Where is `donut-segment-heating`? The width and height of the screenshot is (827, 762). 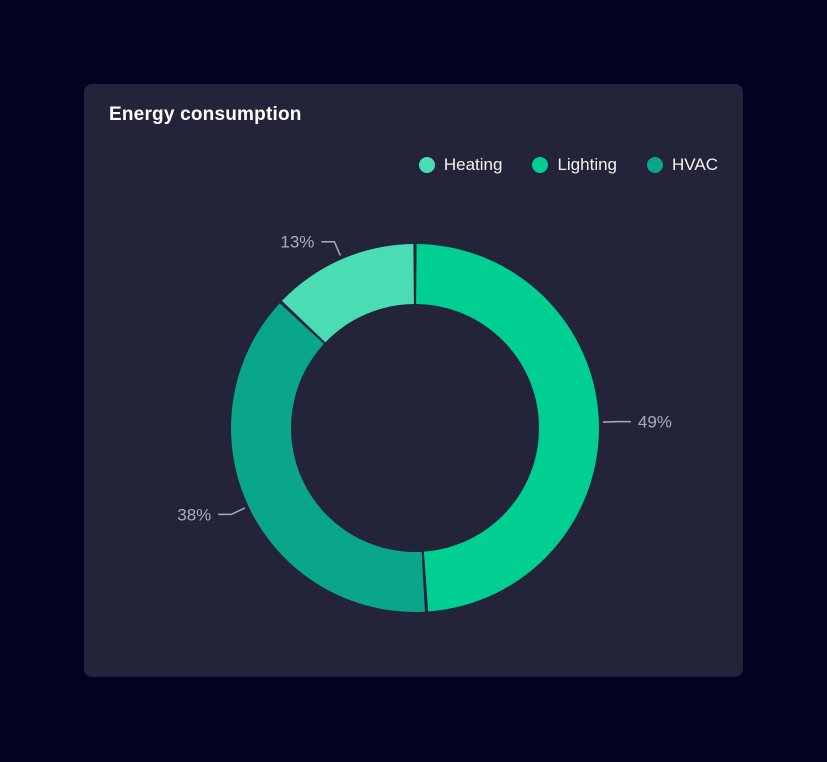
donut-segment-heating is located at coordinates (347, 293).